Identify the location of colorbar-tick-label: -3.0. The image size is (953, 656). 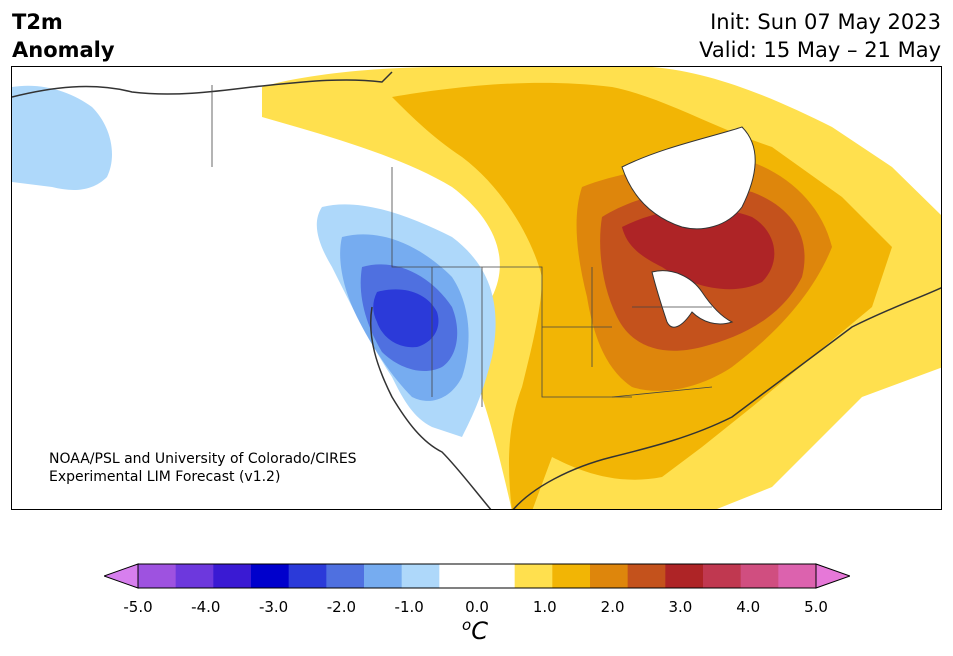
(273, 607).